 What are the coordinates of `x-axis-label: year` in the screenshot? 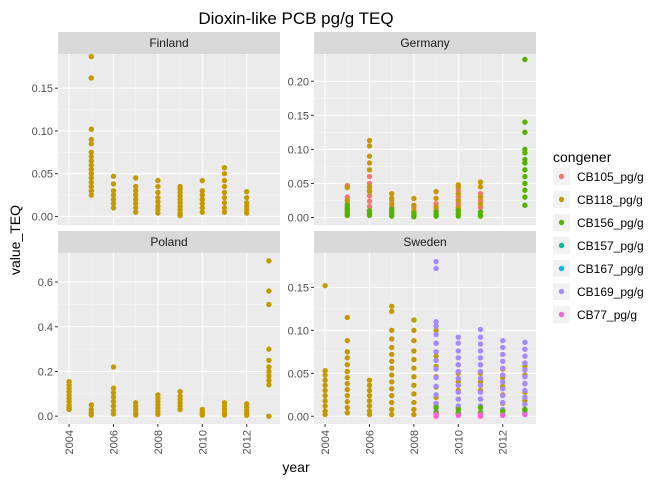 It's located at (296, 467).